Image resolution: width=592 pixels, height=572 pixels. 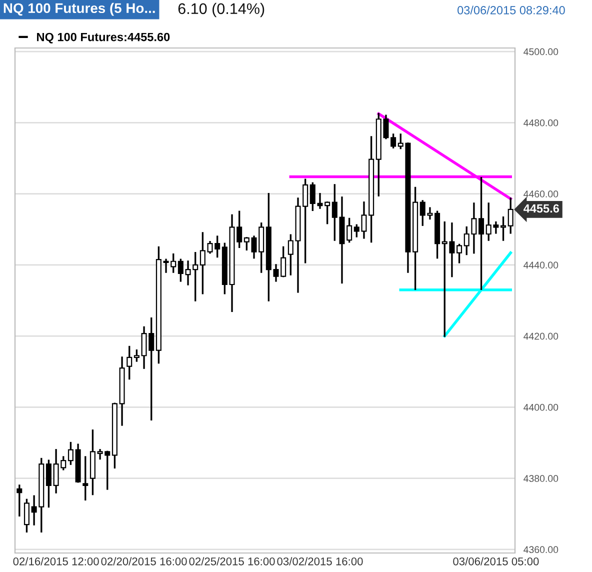 I want to click on x-tick-label: 03/02/2015 16:00, so click(x=320, y=561).